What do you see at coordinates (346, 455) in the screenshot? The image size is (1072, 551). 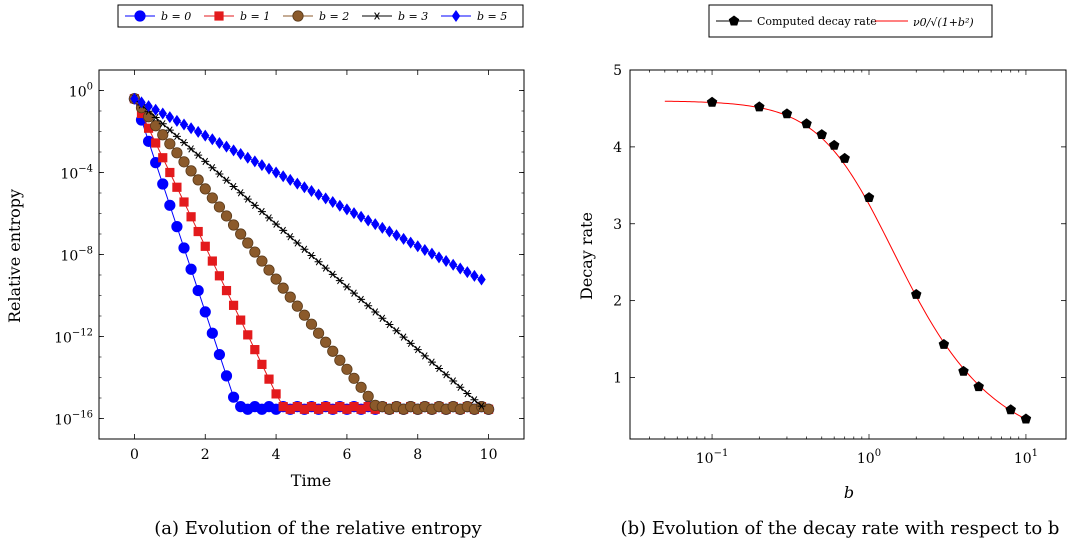 I see `plot-a-xtick-label: 6` at bounding box center [346, 455].